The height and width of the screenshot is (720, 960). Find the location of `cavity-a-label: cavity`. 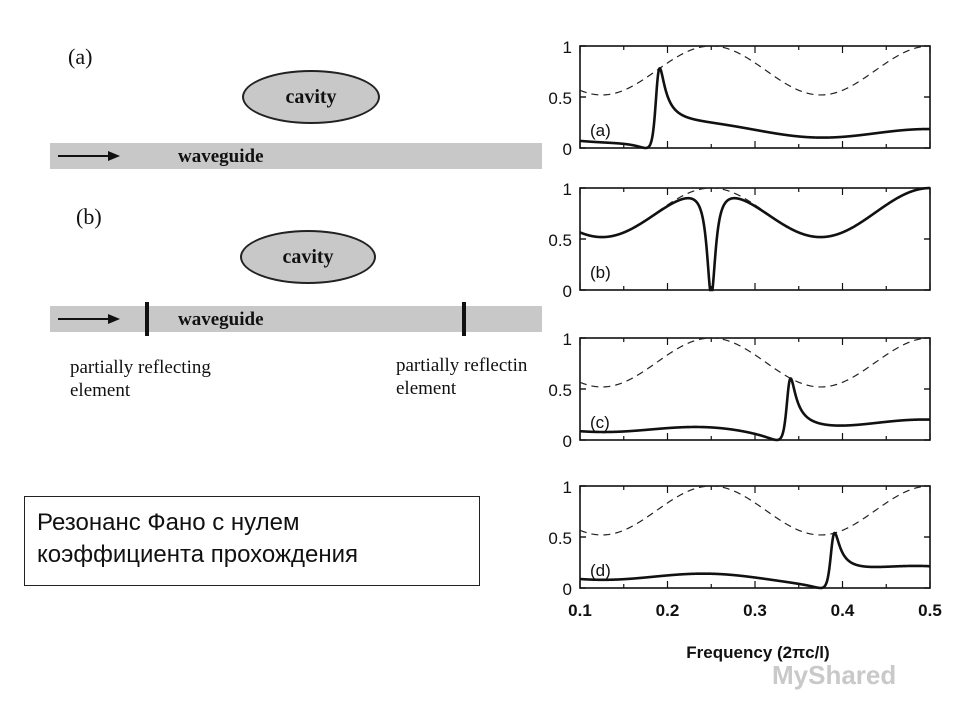

cavity-a-label: cavity is located at coordinates (311, 96).